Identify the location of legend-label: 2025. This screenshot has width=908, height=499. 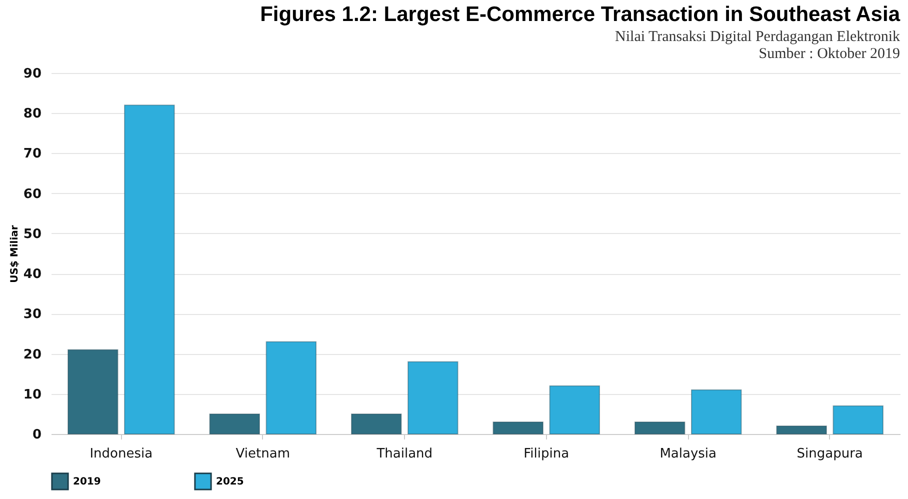
(230, 482).